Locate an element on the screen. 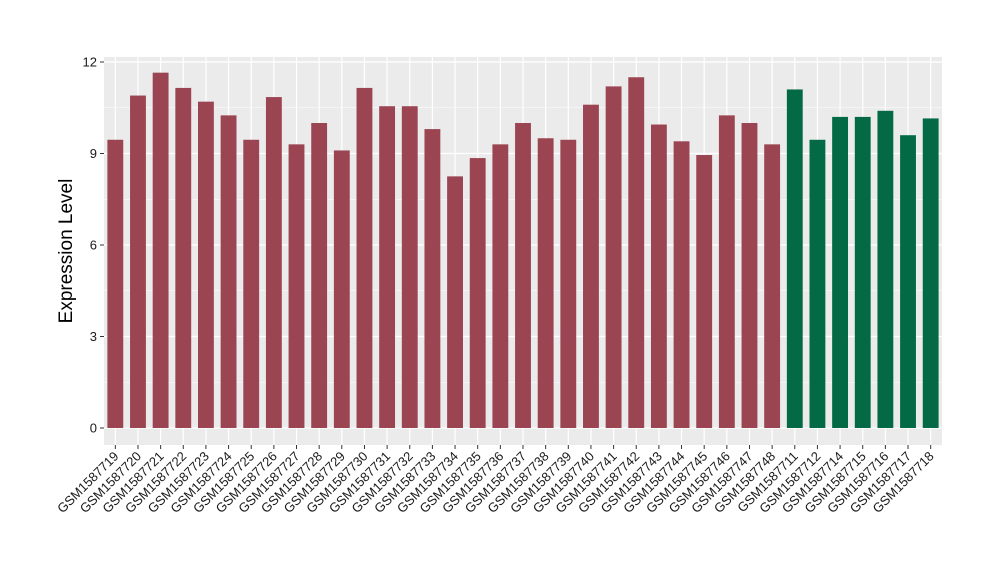  bar-GSM1587730 is located at coordinates (364, 258).